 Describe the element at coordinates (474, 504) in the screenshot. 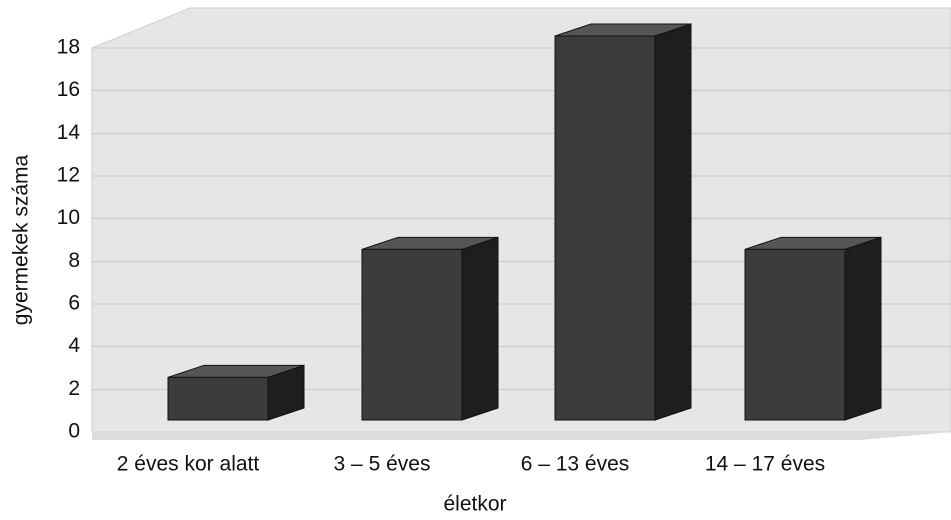

I see `x-axis-label: életkor` at that location.